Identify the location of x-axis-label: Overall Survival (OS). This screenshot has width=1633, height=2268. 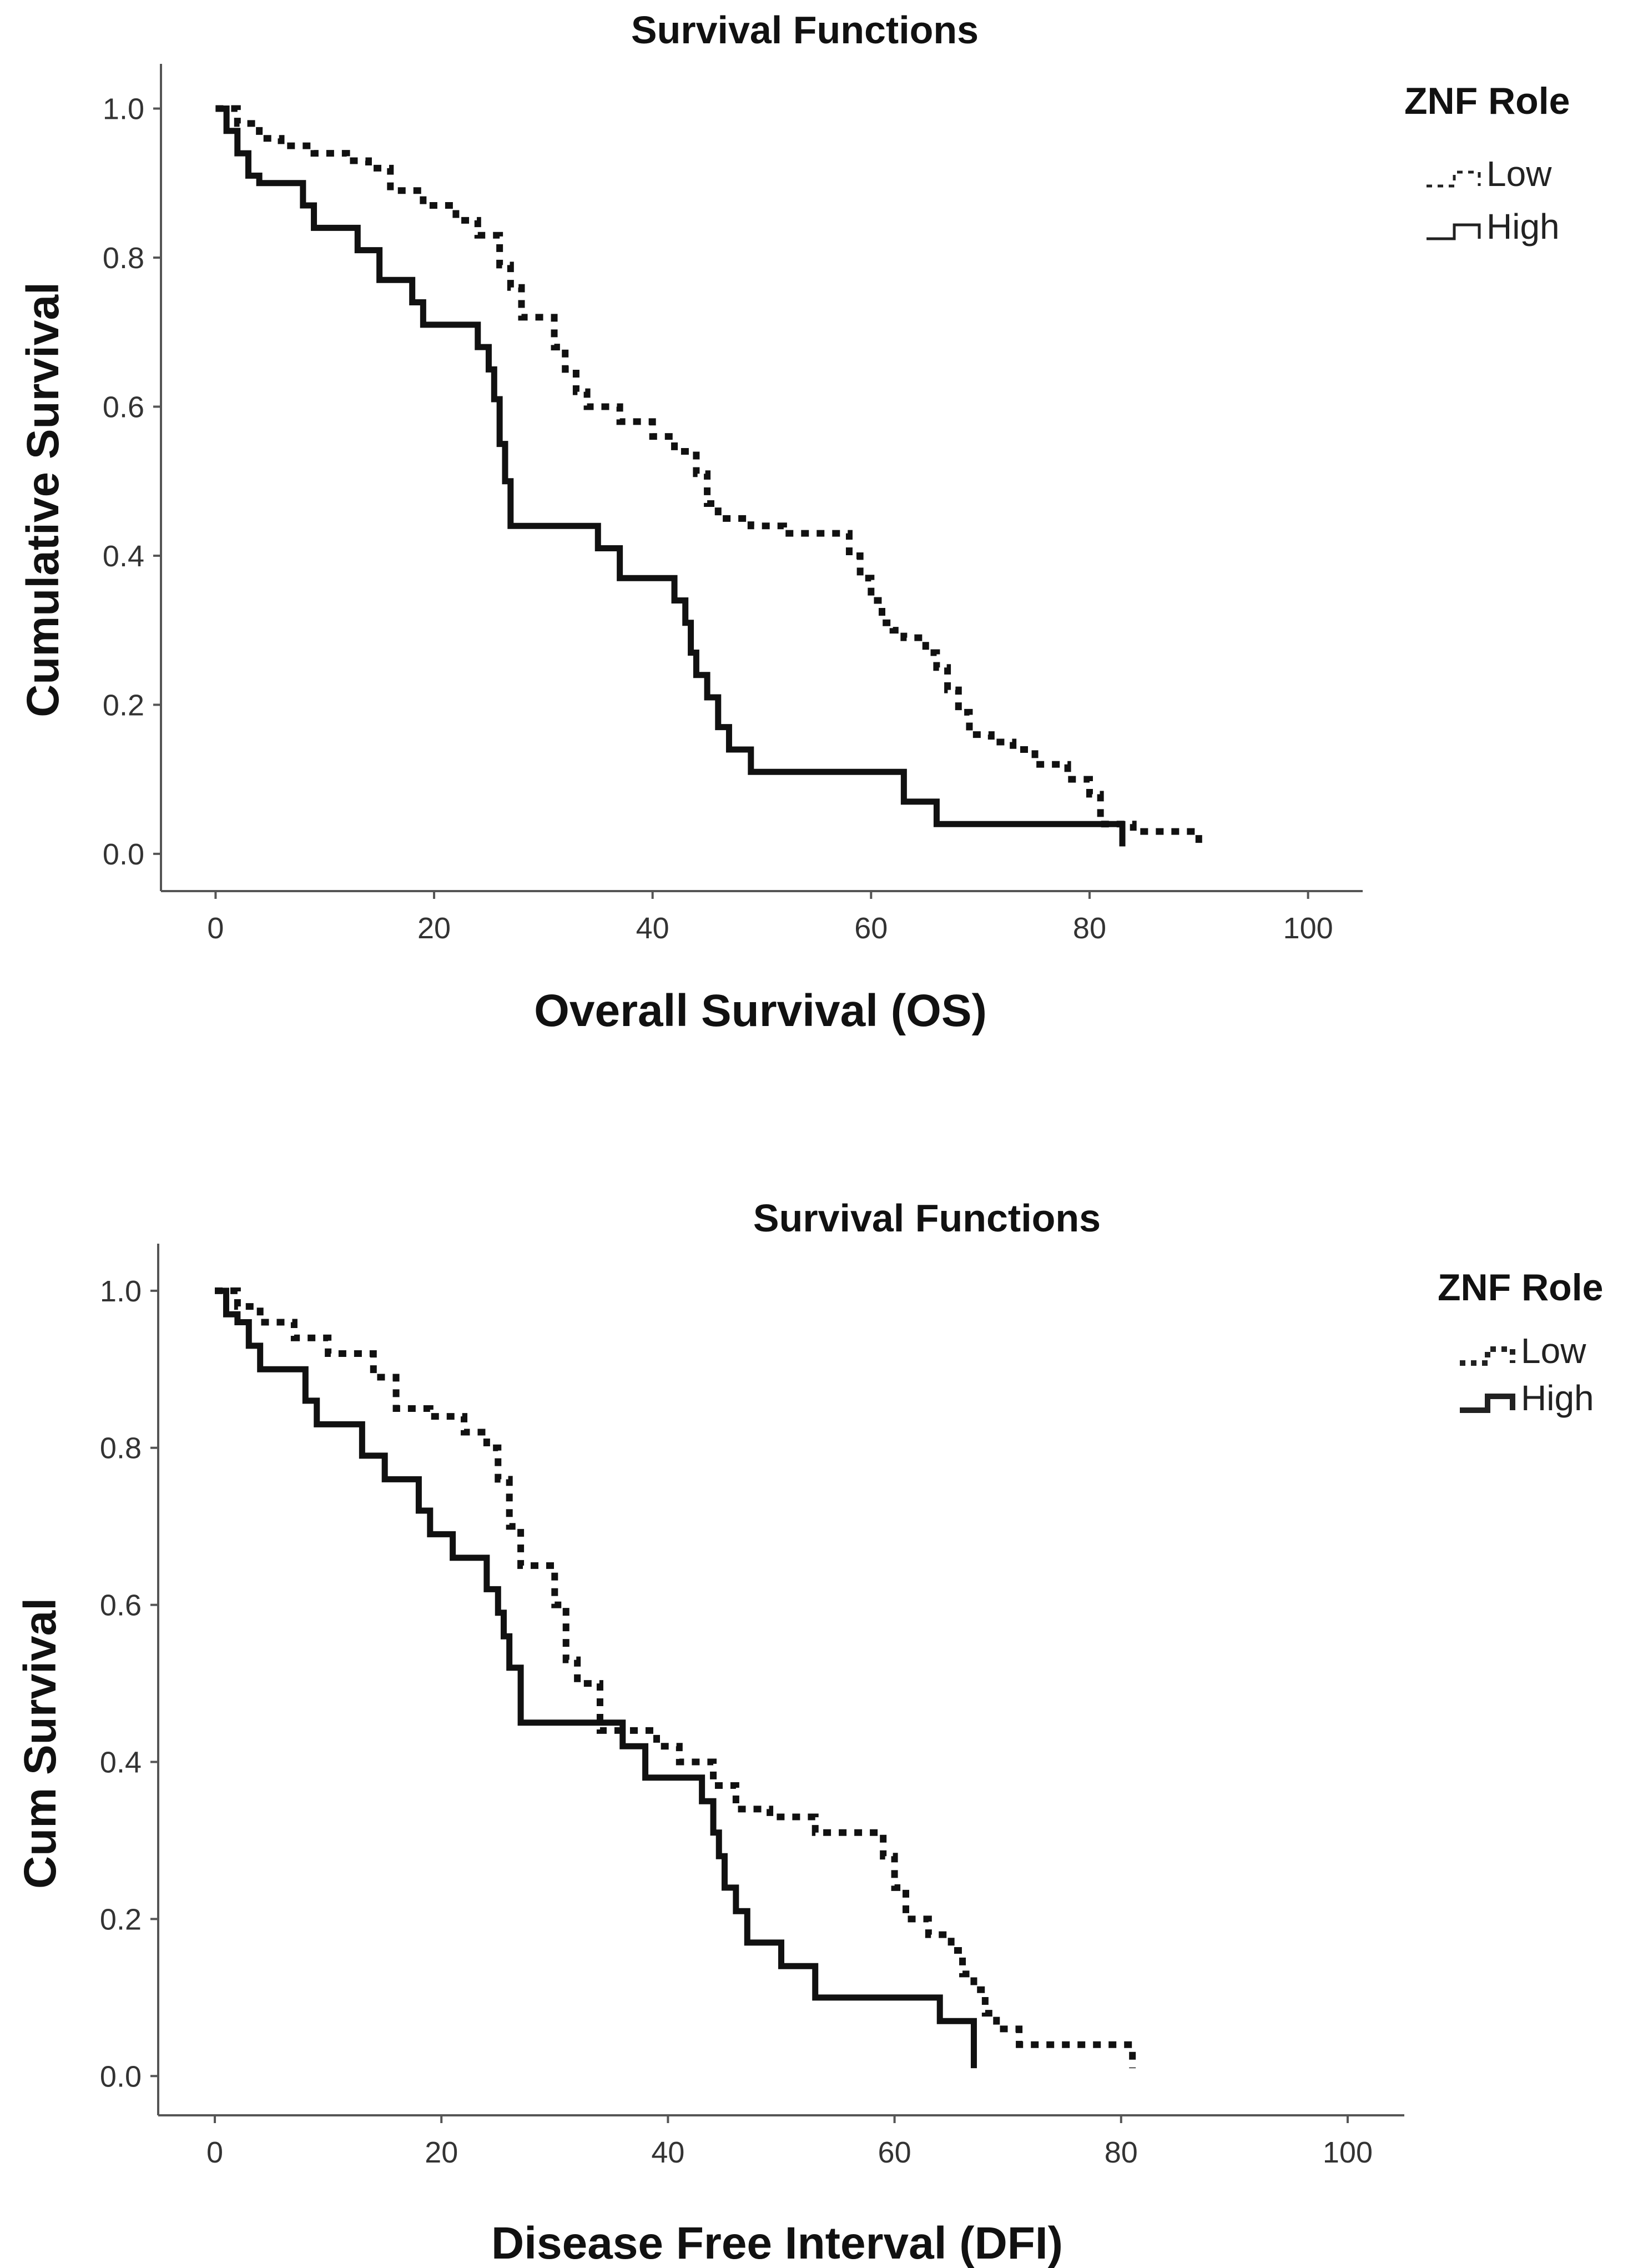
(760, 1010).